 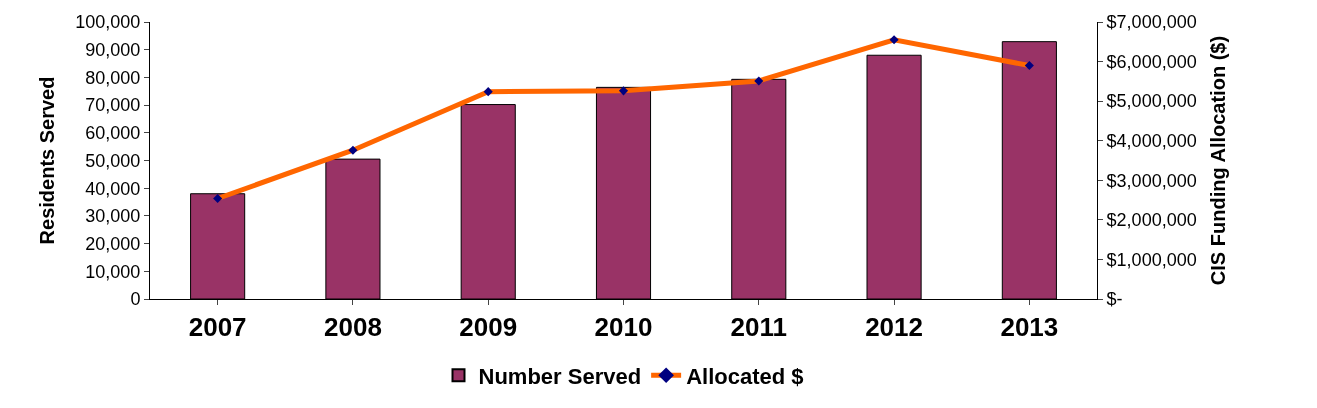 I want to click on y-tick-label: 60,000, so click(x=113, y=133).